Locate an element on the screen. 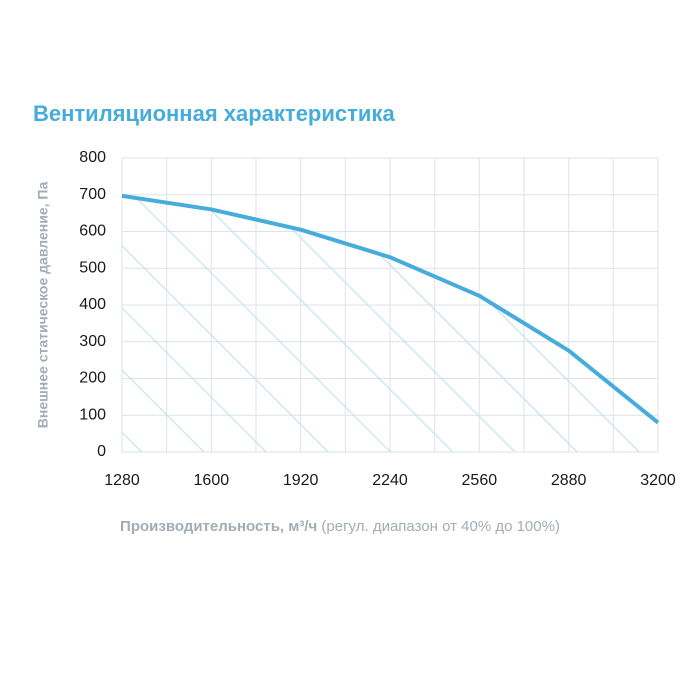  y-tick-label: 100 is located at coordinates (92, 414).